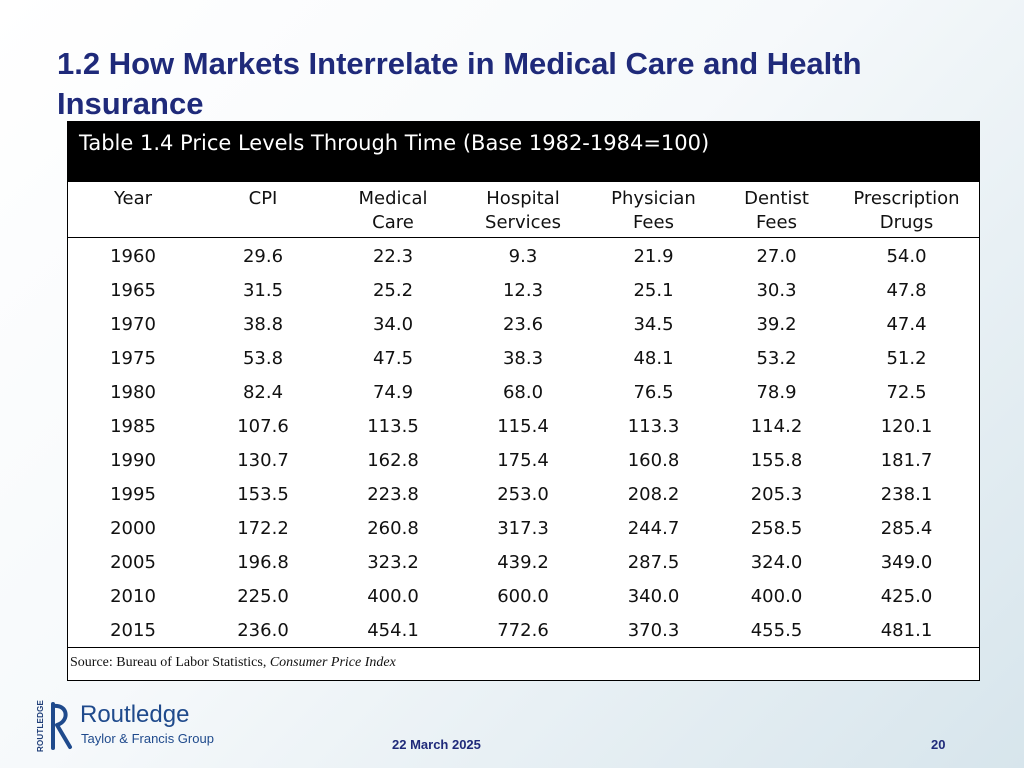 The height and width of the screenshot is (768, 1024). Describe the element at coordinates (653, 210) in the screenshot. I see `column-header: Physician Fees` at that location.